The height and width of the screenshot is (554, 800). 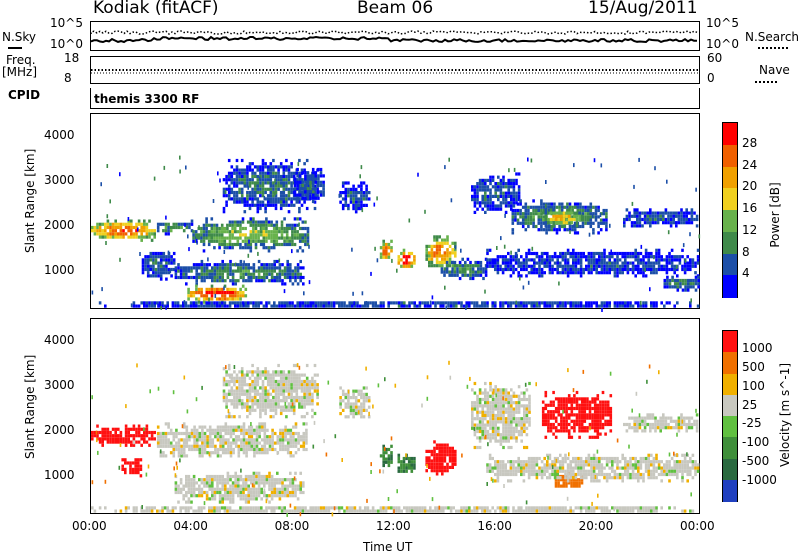 What do you see at coordinates (442, 458) in the screenshot?
I see `velocity-pixel-r8` at bounding box center [442, 458].